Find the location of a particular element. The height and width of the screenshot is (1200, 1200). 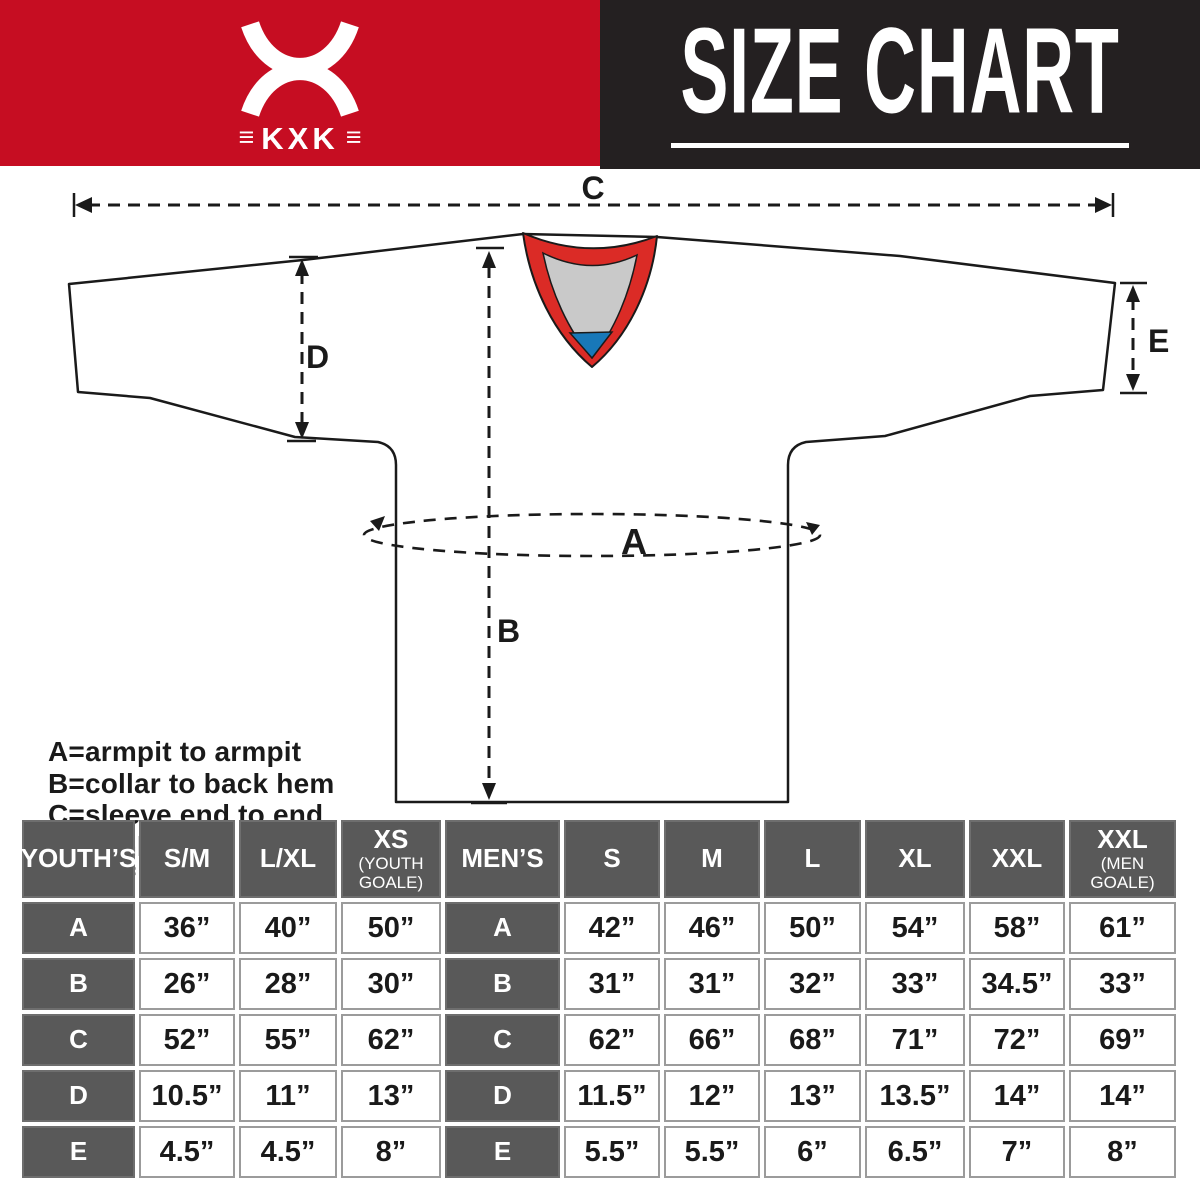

dimension-line-a is located at coordinates (592, 535).